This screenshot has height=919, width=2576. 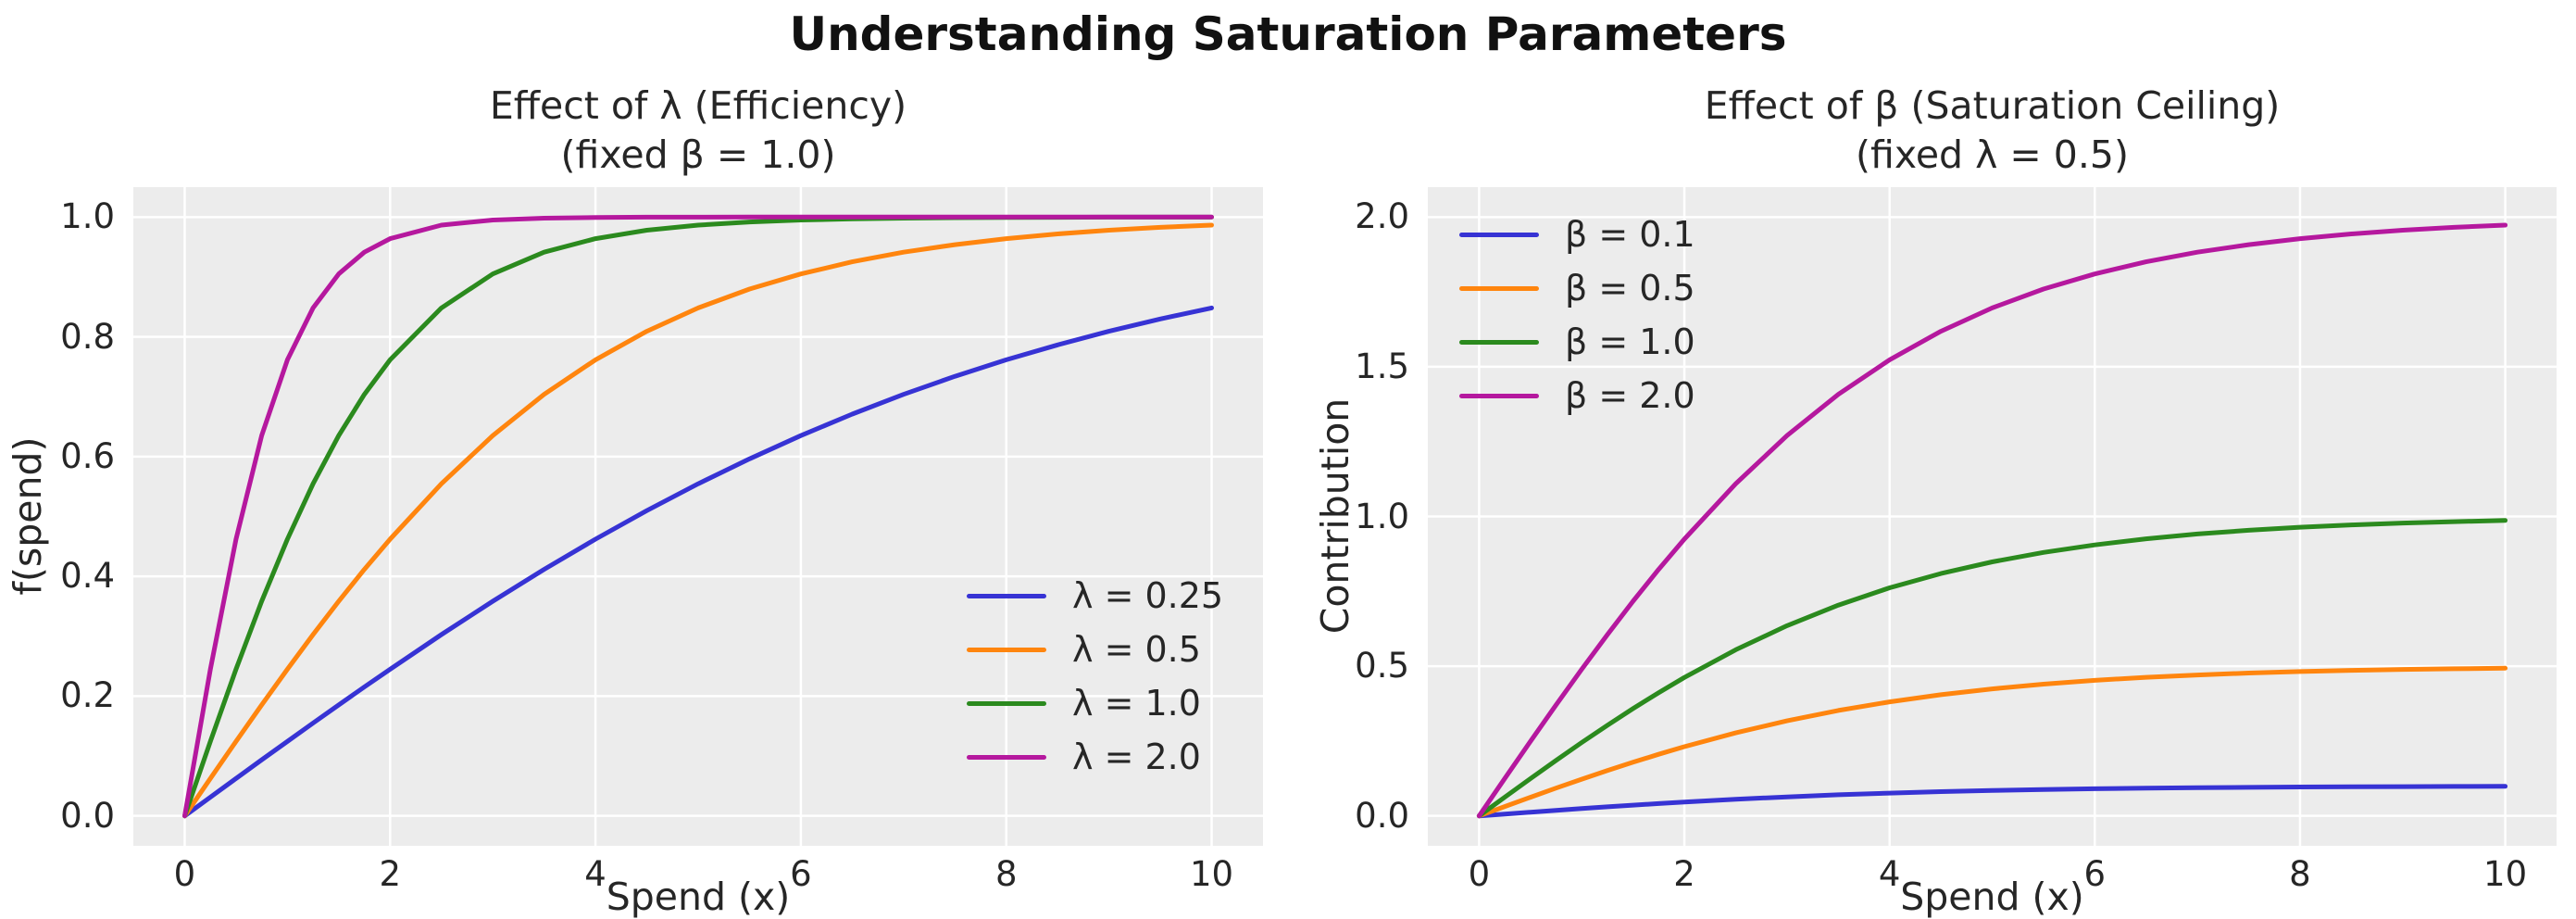 I want to click on y-axis-label: Contribution, so click(x=1335, y=516).